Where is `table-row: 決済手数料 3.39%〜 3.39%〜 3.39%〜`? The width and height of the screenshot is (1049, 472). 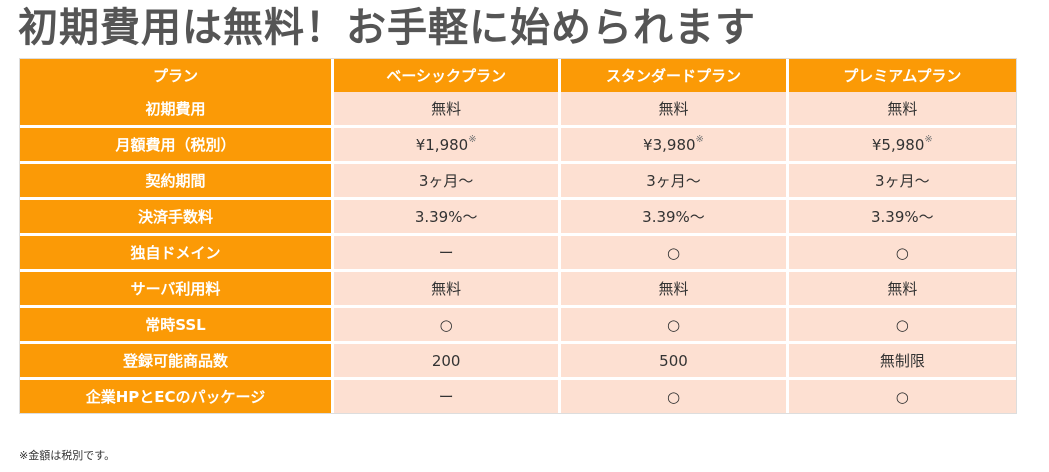
table-row: 決済手数料 3.39%〜 3.39%〜 3.39%〜 is located at coordinates (518, 218).